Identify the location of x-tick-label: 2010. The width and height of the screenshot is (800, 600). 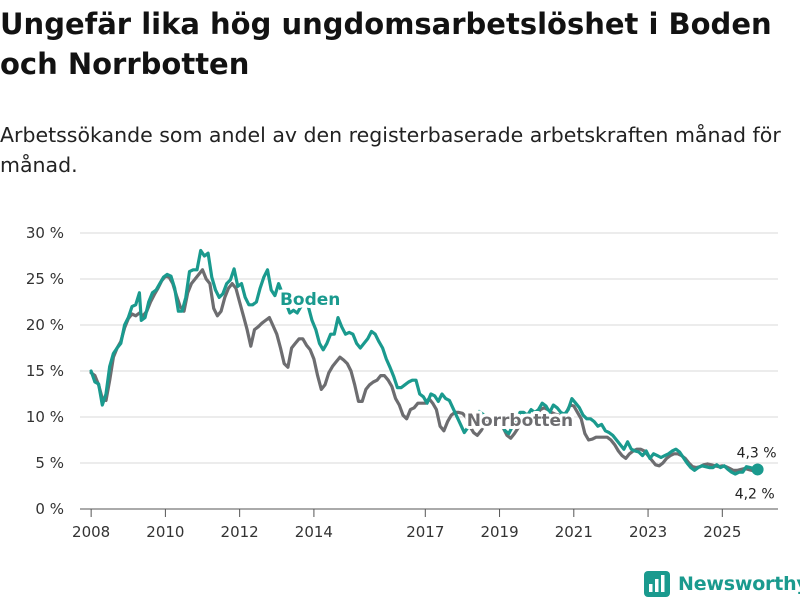
(165, 532).